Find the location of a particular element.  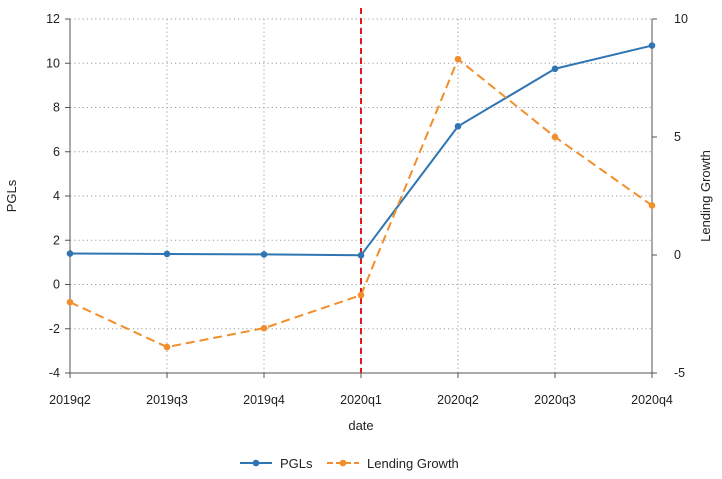

y-axis-left-title: PGLs is located at coordinates (11, 195).